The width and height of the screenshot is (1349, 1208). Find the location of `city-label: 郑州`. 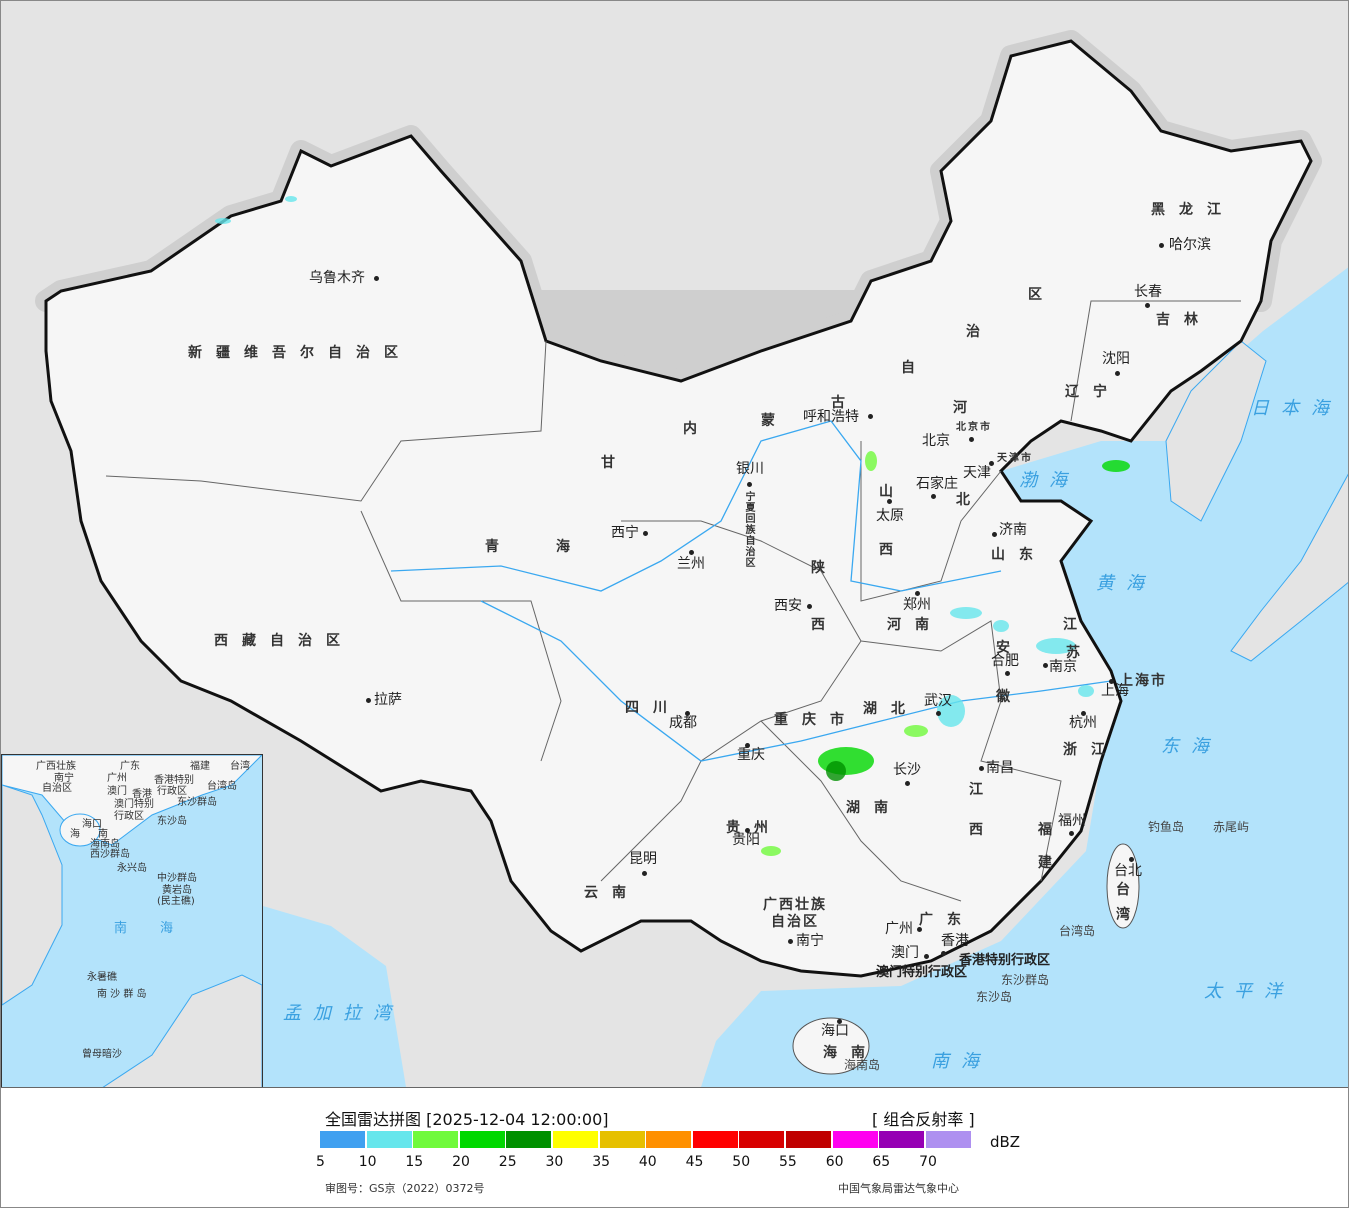

city-label: 郑州 is located at coordinates (917, 605).